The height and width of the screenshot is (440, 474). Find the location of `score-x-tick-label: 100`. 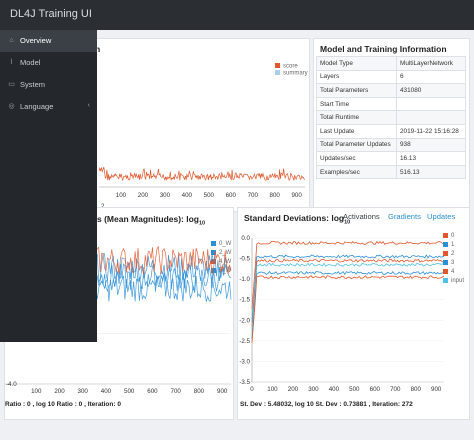

score-x-tick-label: 100 is located at coordinates (121, 195).